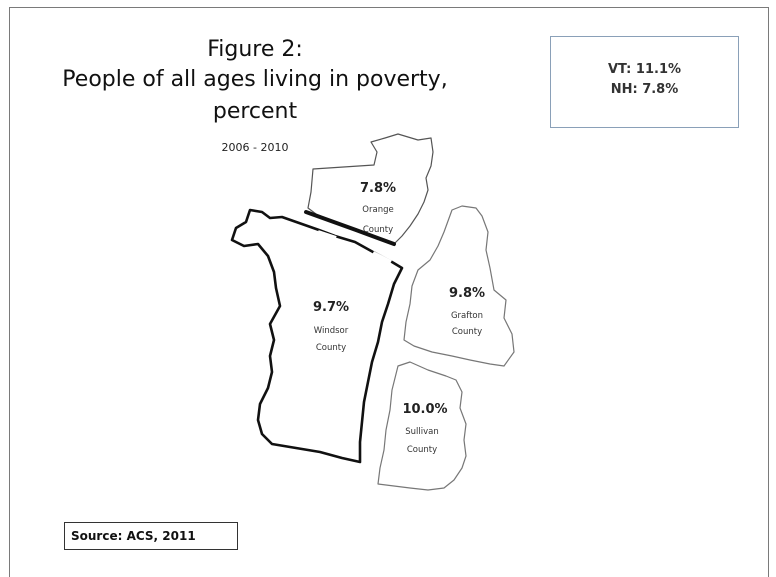  I want to click on grafton-county-value: 9.8%, so click(467, 293).